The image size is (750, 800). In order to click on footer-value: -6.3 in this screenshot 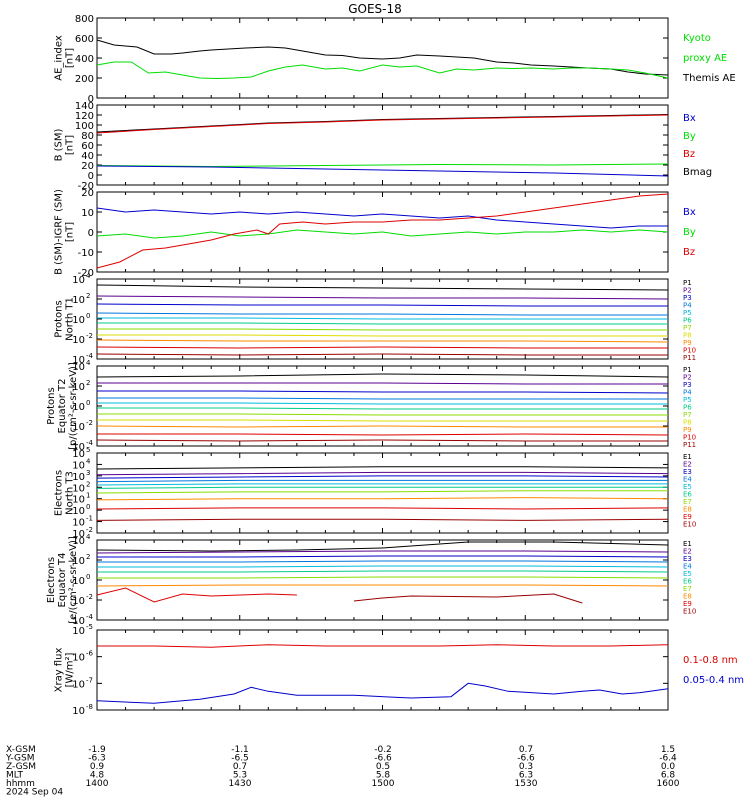, I will do `click(97, 759)`.